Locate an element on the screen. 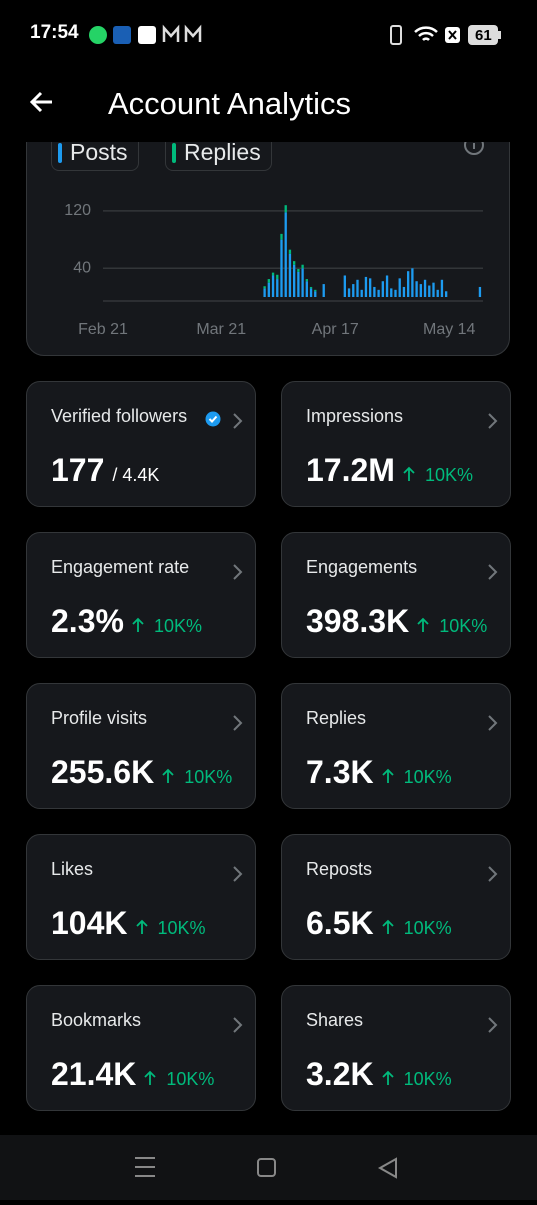 Image resolution: width=537 pixels, height=1205 pixels. metric-value: 7.3K is located at coordinates (340, 772).